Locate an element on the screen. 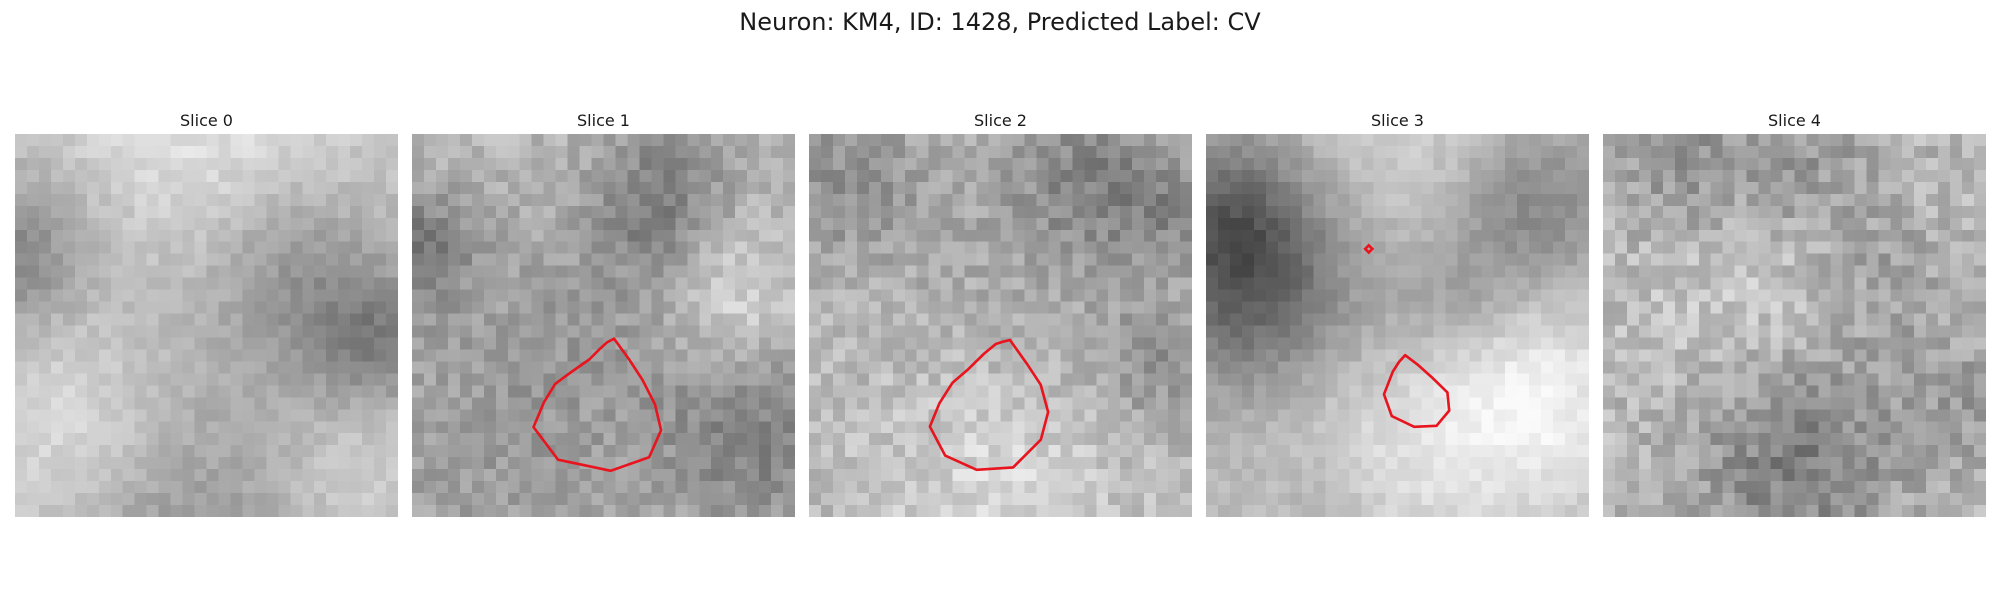 The height and width of the screenshot is (600, 2000). slice-panel-1: Slice 1 is located at coordinates (603, 312).